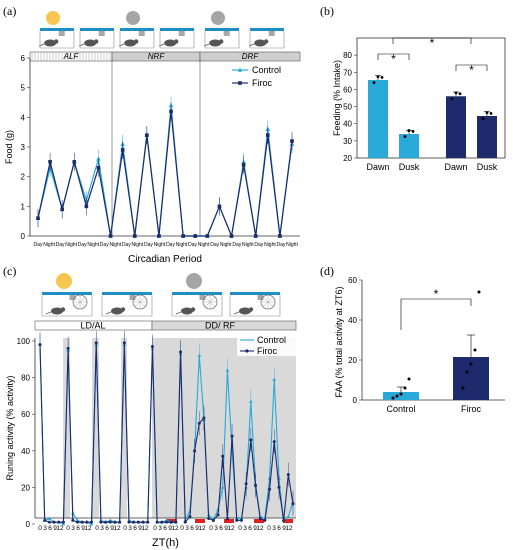  I want to click on legend-marker-control, so click(240, 69).